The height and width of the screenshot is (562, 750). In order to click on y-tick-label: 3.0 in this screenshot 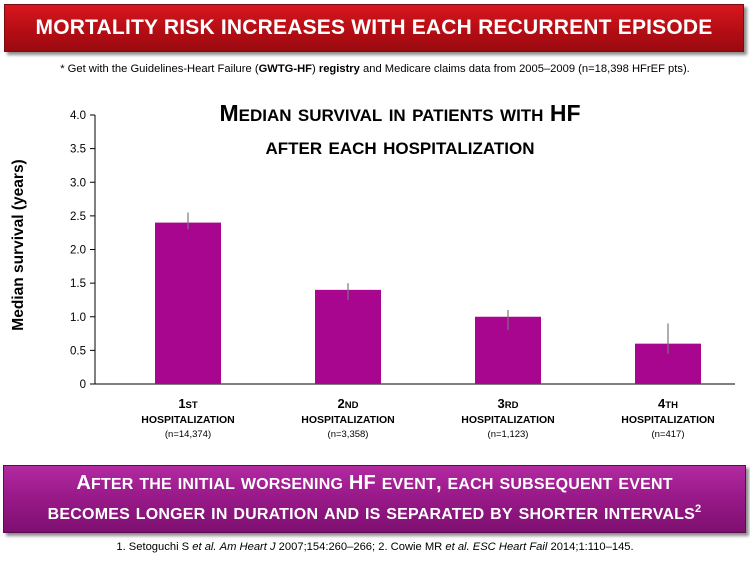, I will do `click(78, 183)`.